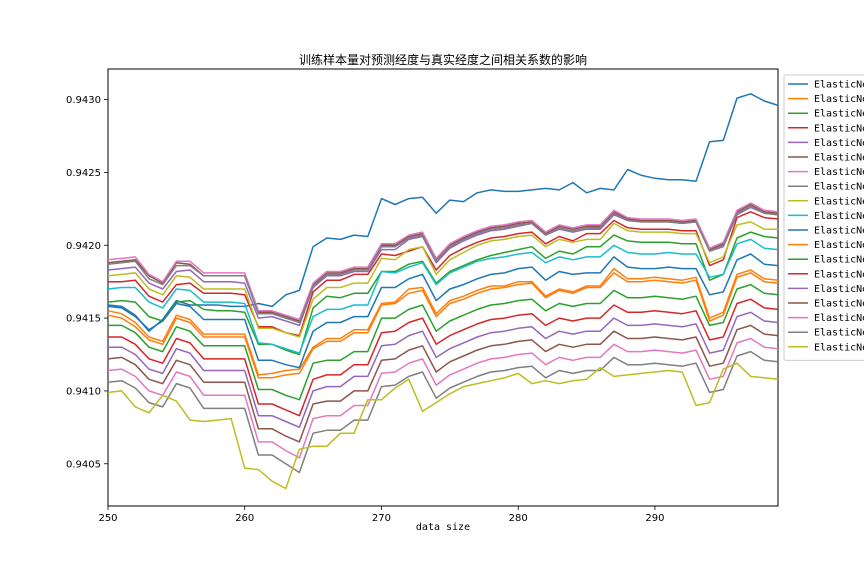  I want to click on x-tick-label: 270, so click(381, 518).